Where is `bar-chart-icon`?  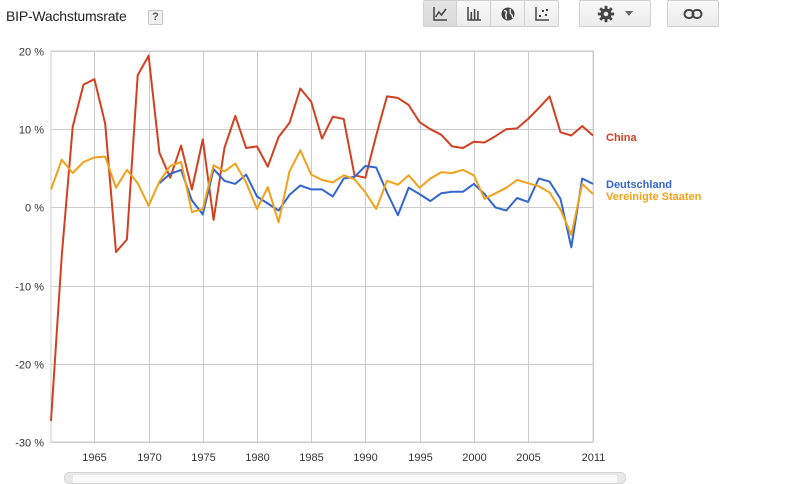 bar-chart-icon is located at coordinates (473, 13).